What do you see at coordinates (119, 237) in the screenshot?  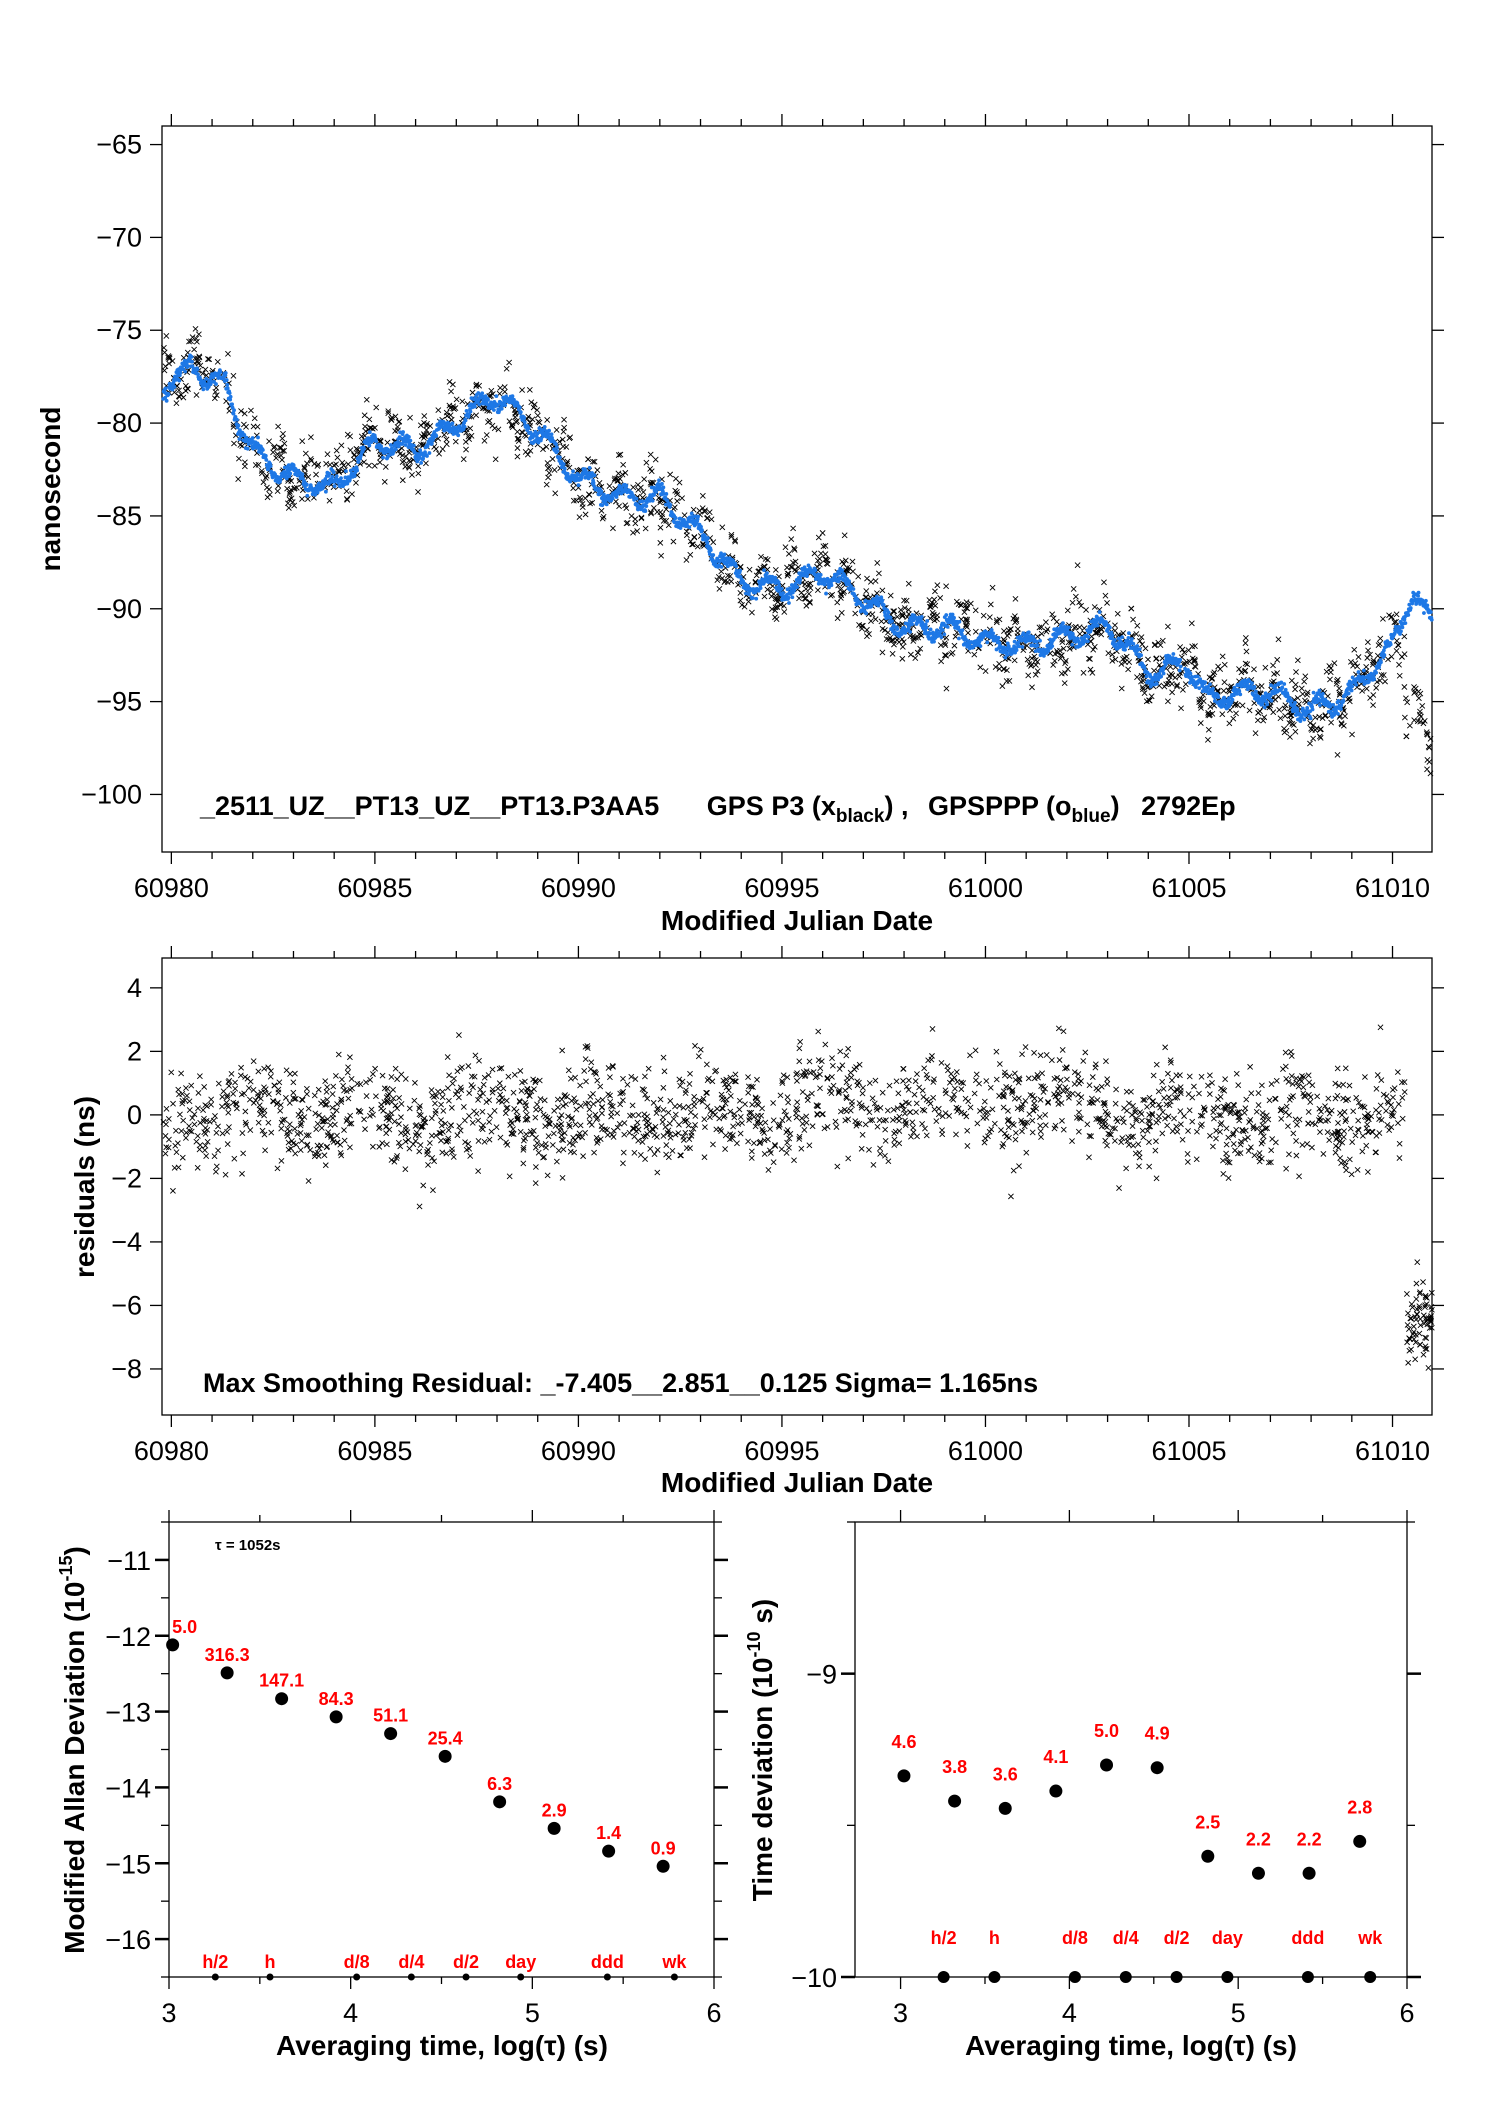 I see `y-tick-label: −70` at bounding box center [119, 237].